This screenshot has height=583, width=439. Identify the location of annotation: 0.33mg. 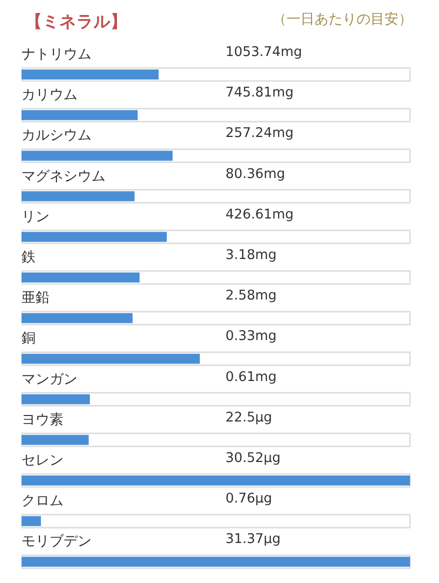
(251, 336).